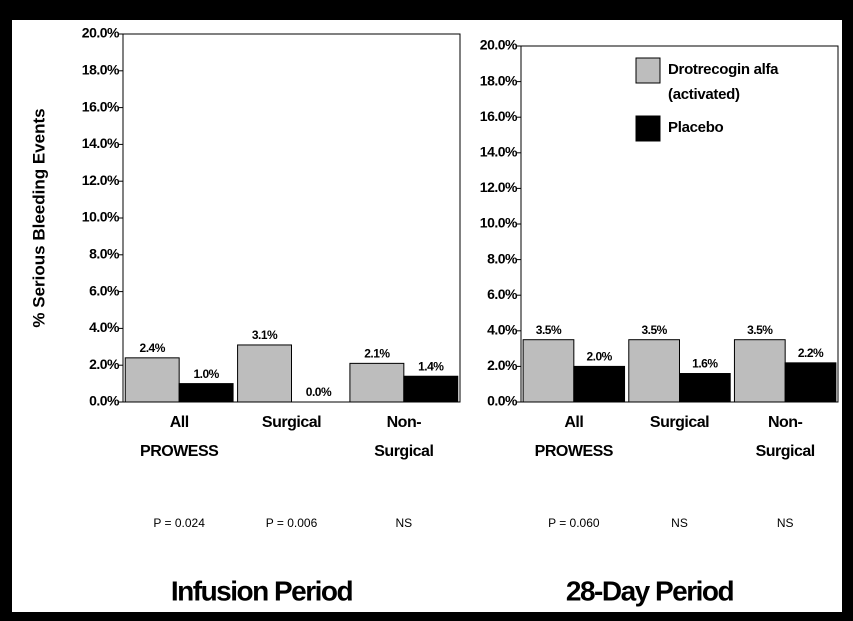 The height and width of the screenshot is (621, 853). What do you see at coordinates (319, 392) in the screenshot?
I see `value-label: 0.0%` at bounding box center [319, 392].